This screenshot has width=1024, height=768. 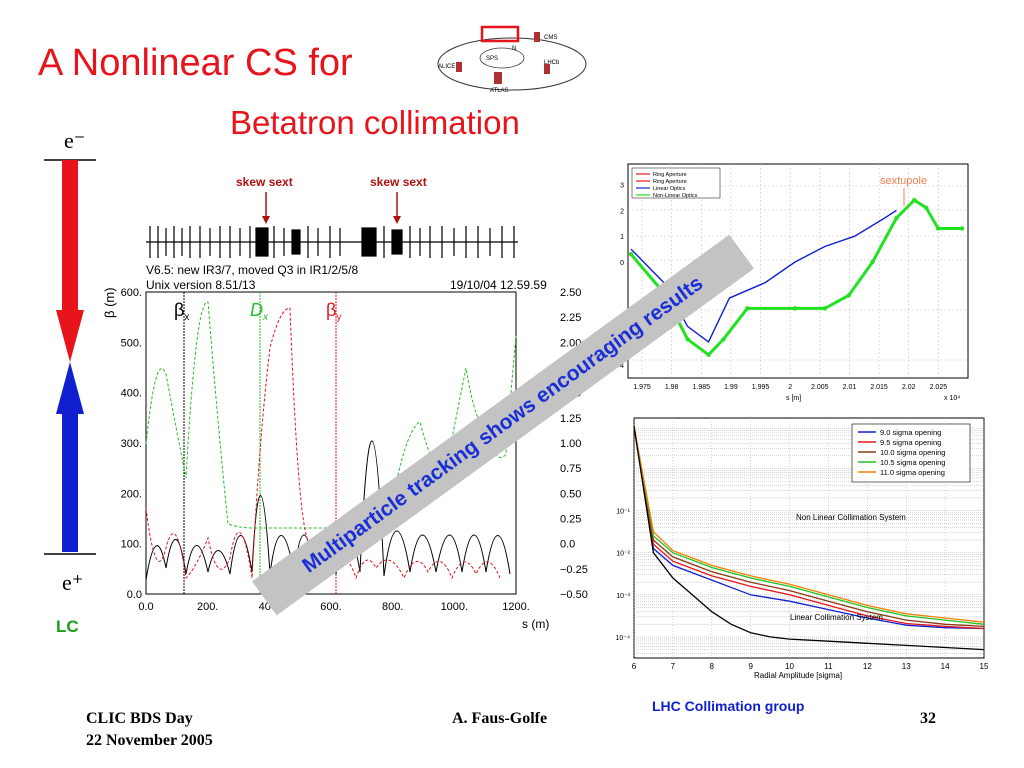 What do you see at coordinates (134, 595) in the screenshot?
I see `y-tick-label: 0.0` at bounding box center [134, 595].